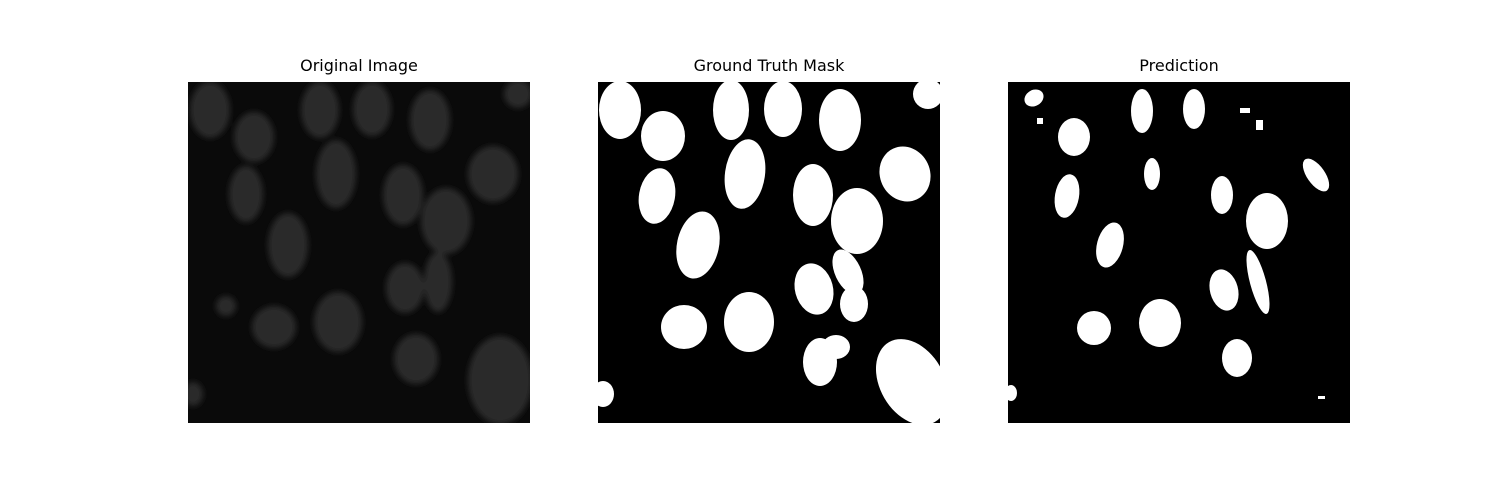  Describe the element at coordinates (769, 65) in the screenshot. I see `panel-title: Ground Truth Mask` at that location.